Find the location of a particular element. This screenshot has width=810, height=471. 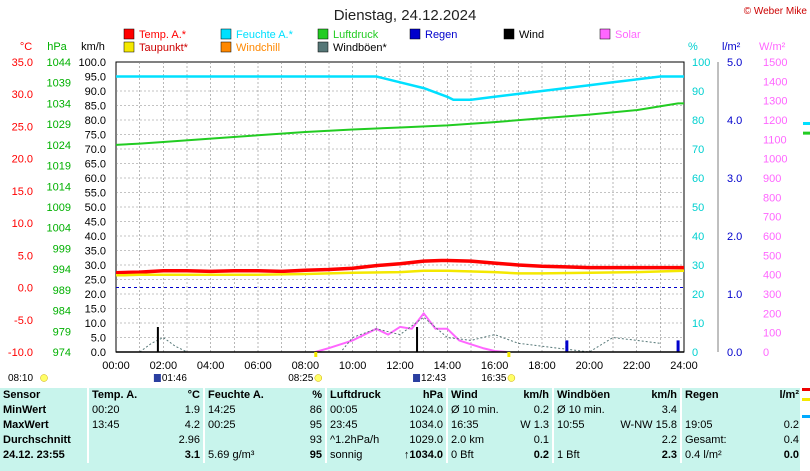

axis-tick-label-wind: 20.0 is located at coordinates (95, 295).